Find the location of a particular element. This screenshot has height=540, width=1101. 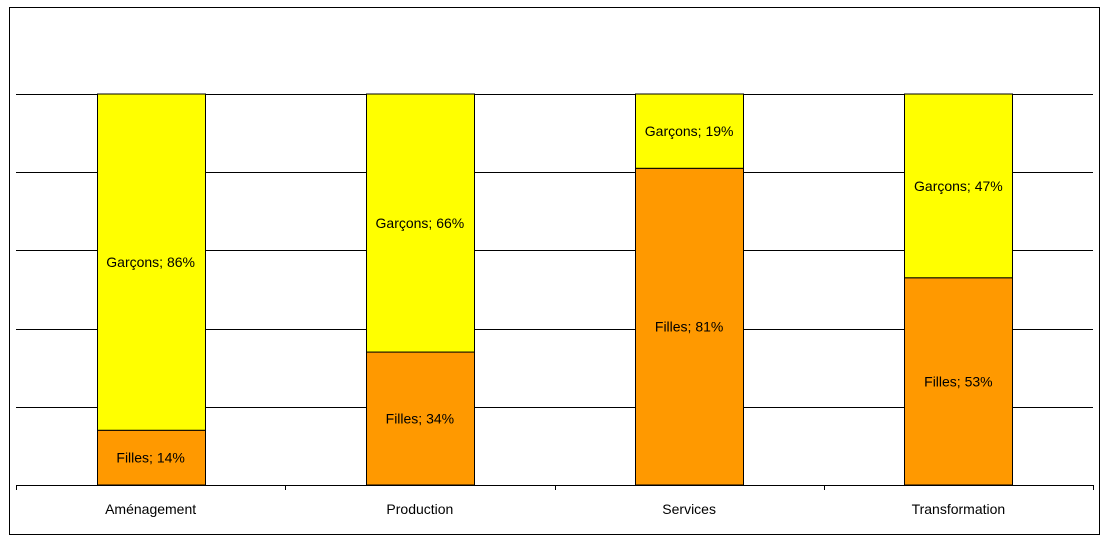

x-tick-label: Services is located at coordinates (689, 509).